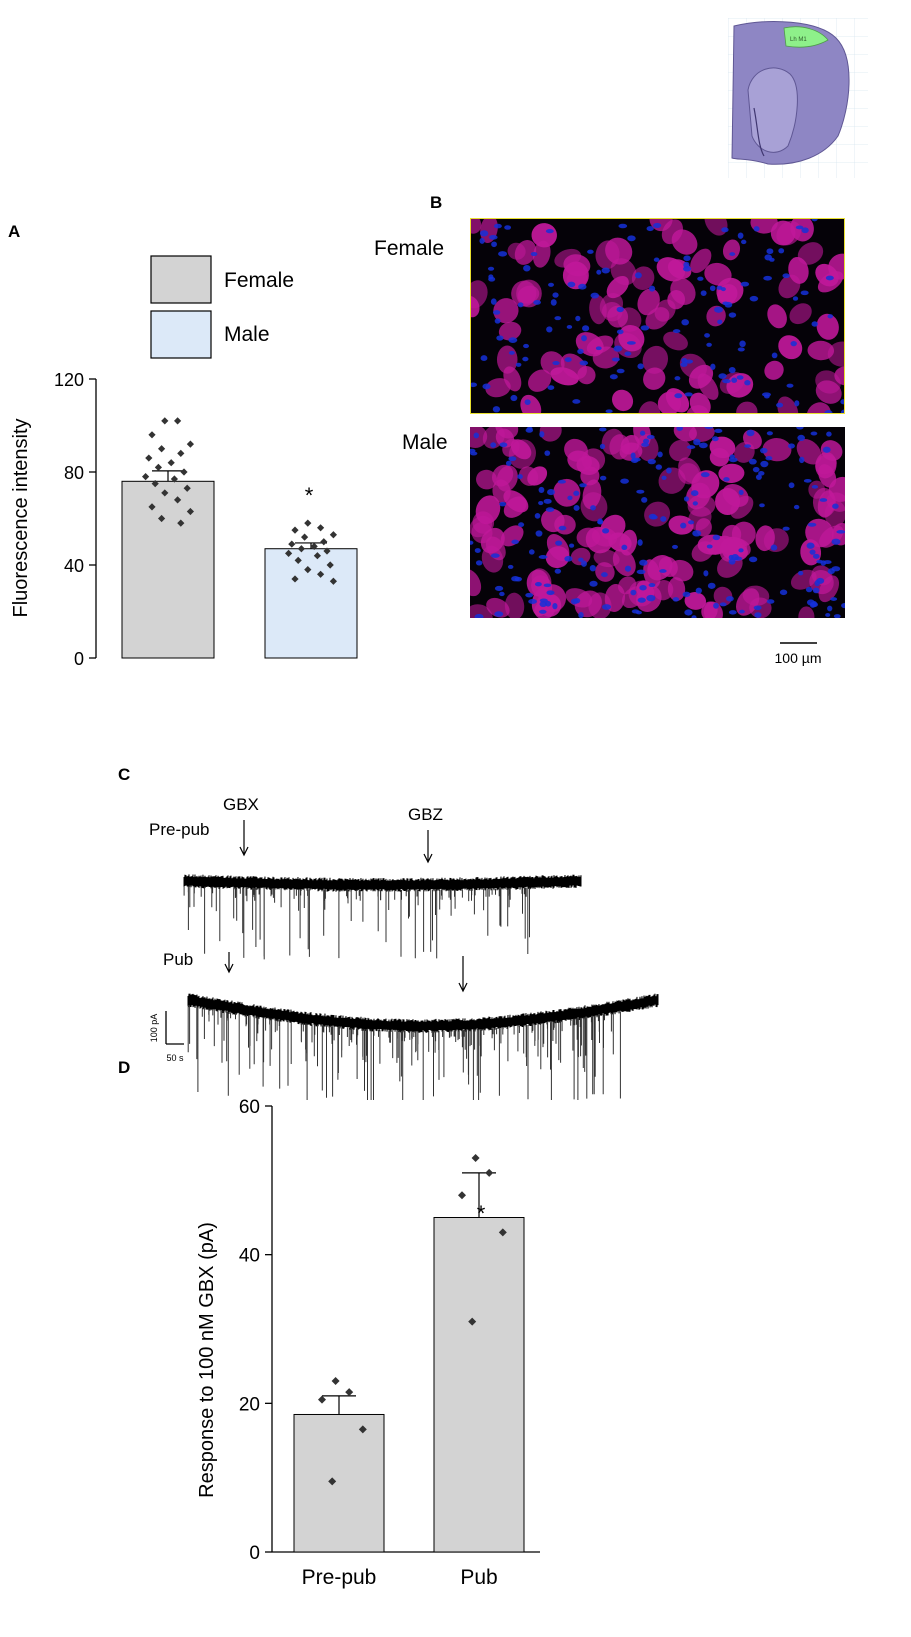 Image resolution: width=911 pixels, height=1637 pixels. What do you see at coordinates (178, 959) in the screenshot?
I see `trace-label-pub: Pub` at bounding box center [178, 959].